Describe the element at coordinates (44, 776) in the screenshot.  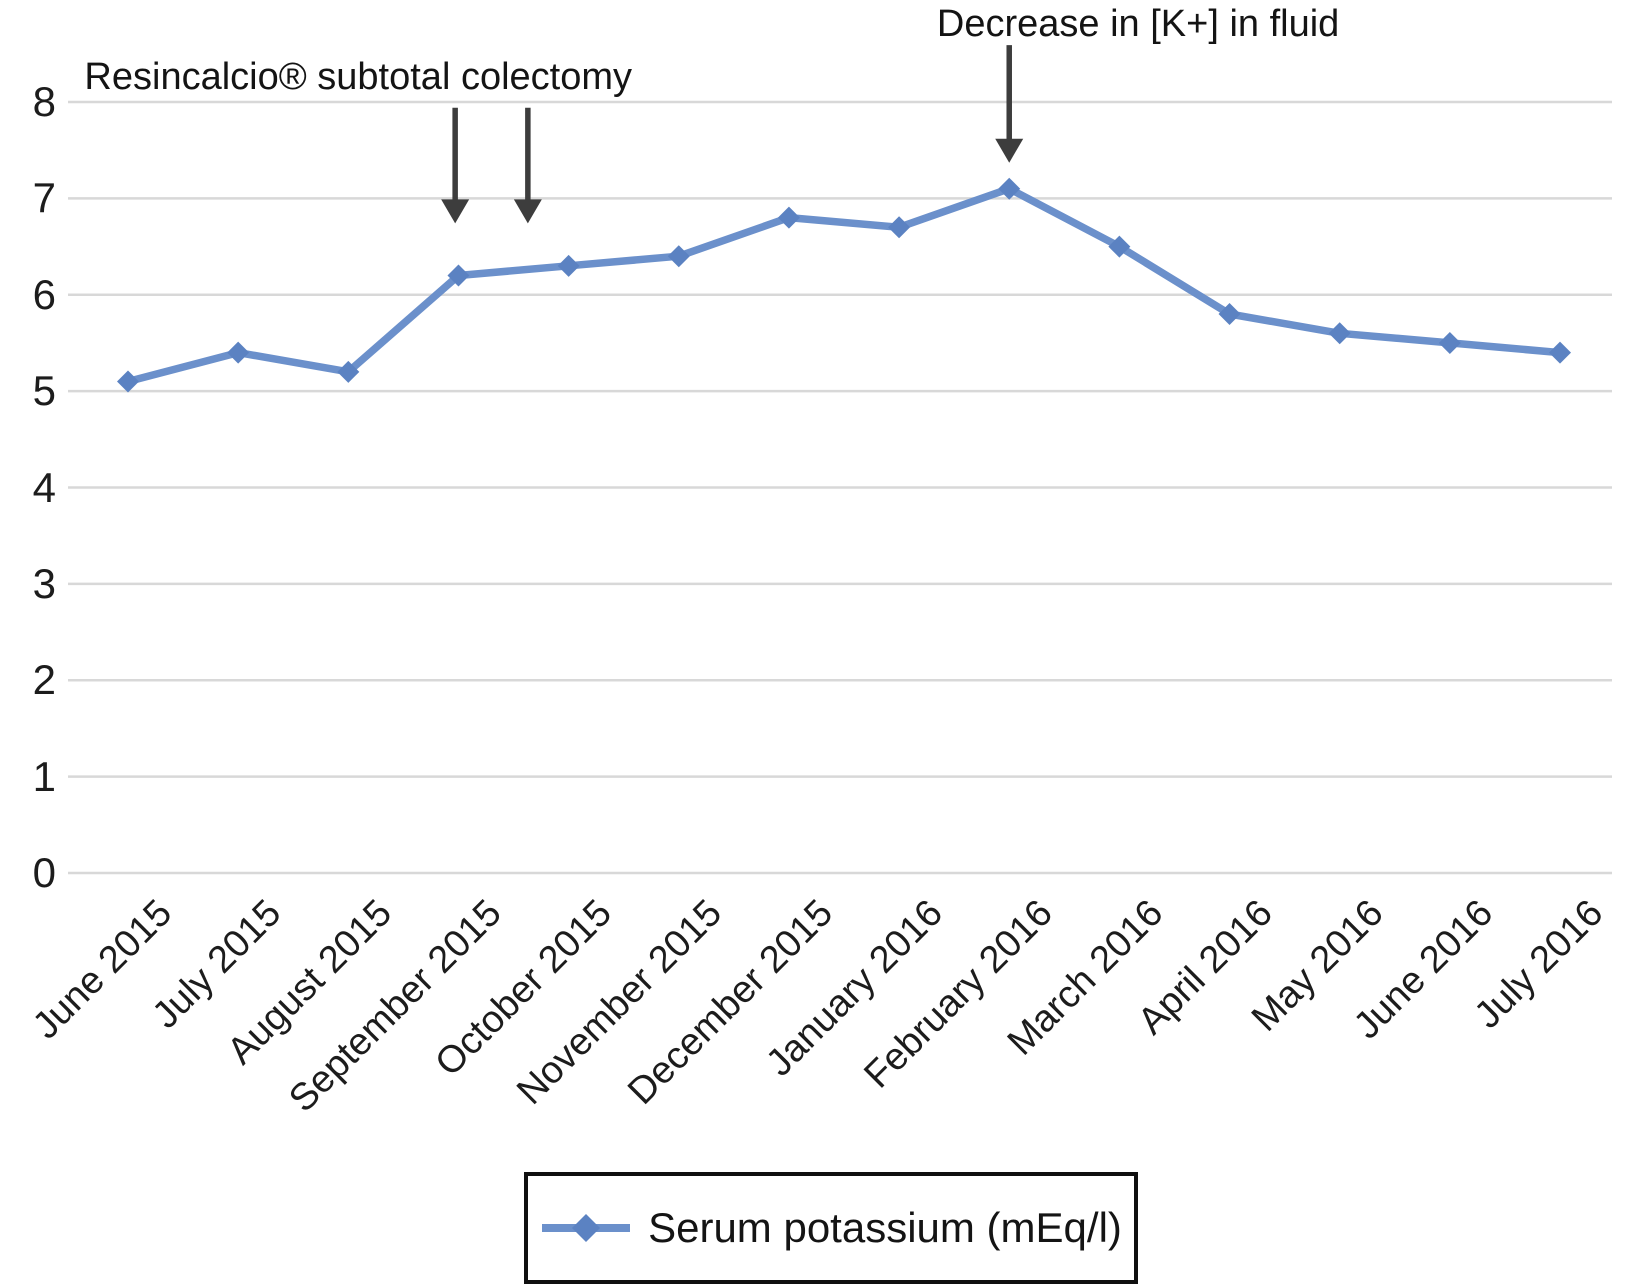
I see `y-tick-label-1: 1` at that location.